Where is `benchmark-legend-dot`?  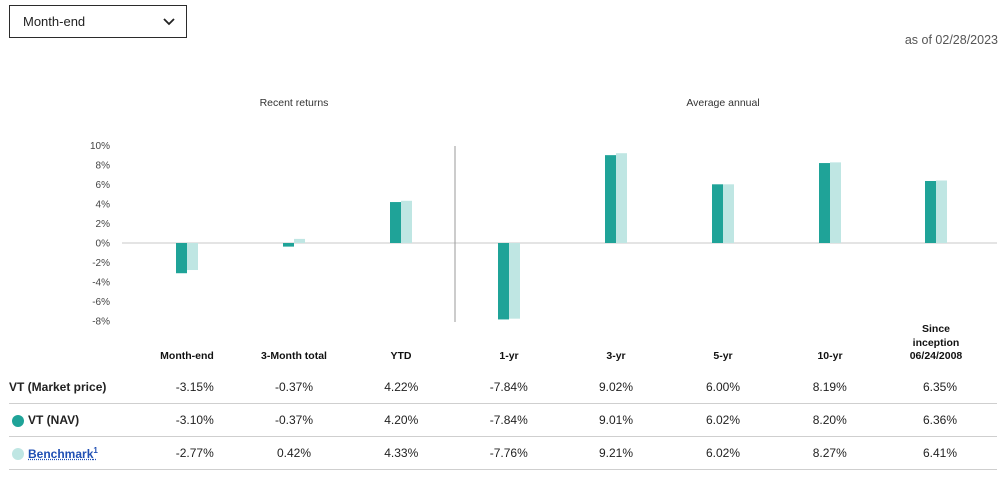 benchmark-legend-dot is located at coordinates (18, 454).